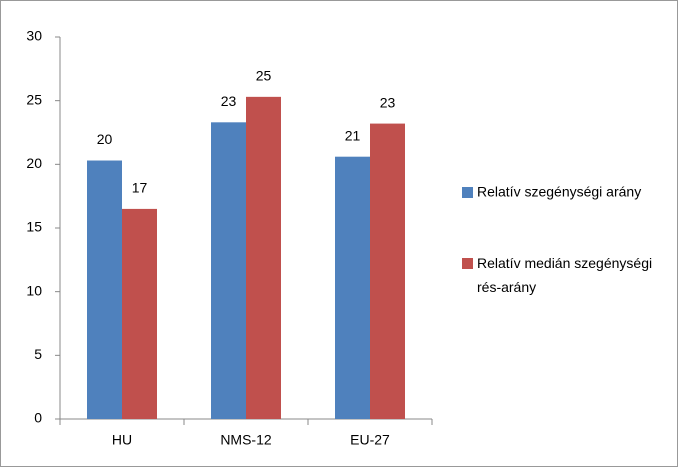 The image size is (679, 468). Describe the element at coordinates (38, 418) in the screenshot. I see `y-tick-label: 0` at that location.